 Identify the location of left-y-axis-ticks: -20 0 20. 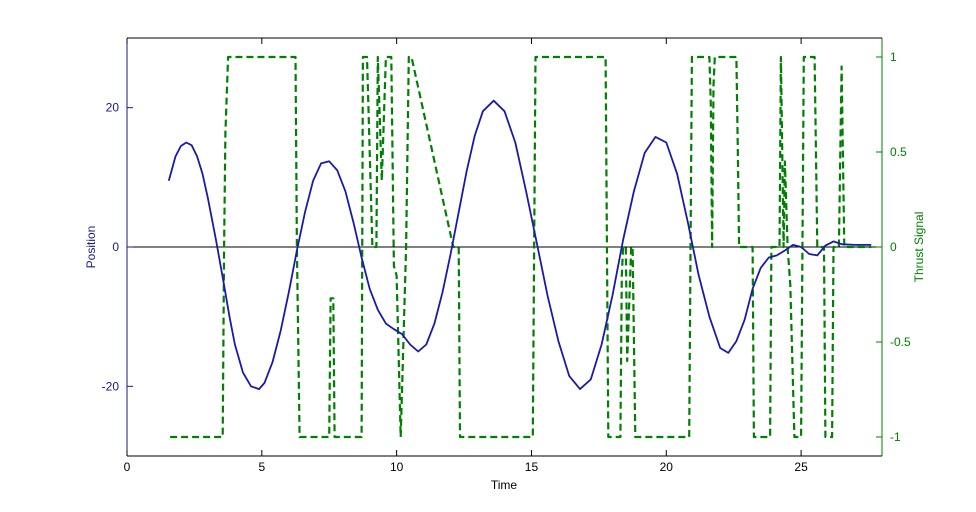
(117, 247).